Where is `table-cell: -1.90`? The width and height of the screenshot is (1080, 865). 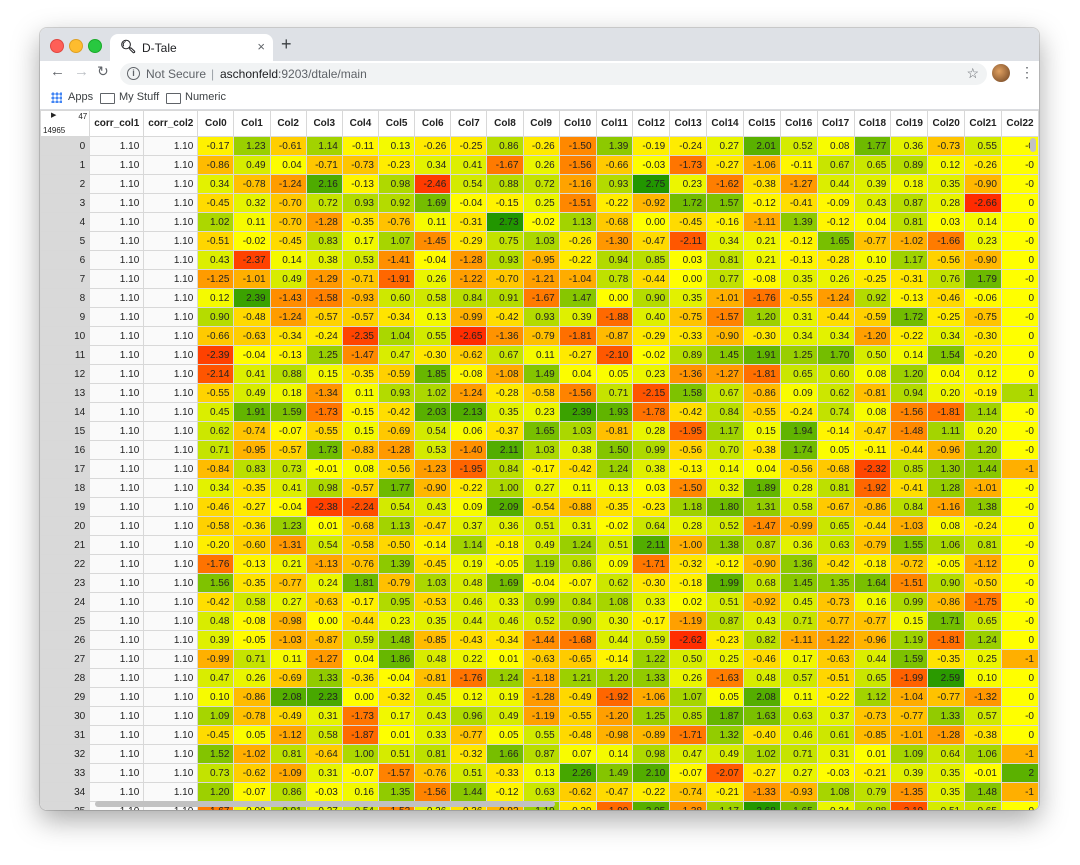 table-cell: -1.90 is located at coordinates (614, 805).